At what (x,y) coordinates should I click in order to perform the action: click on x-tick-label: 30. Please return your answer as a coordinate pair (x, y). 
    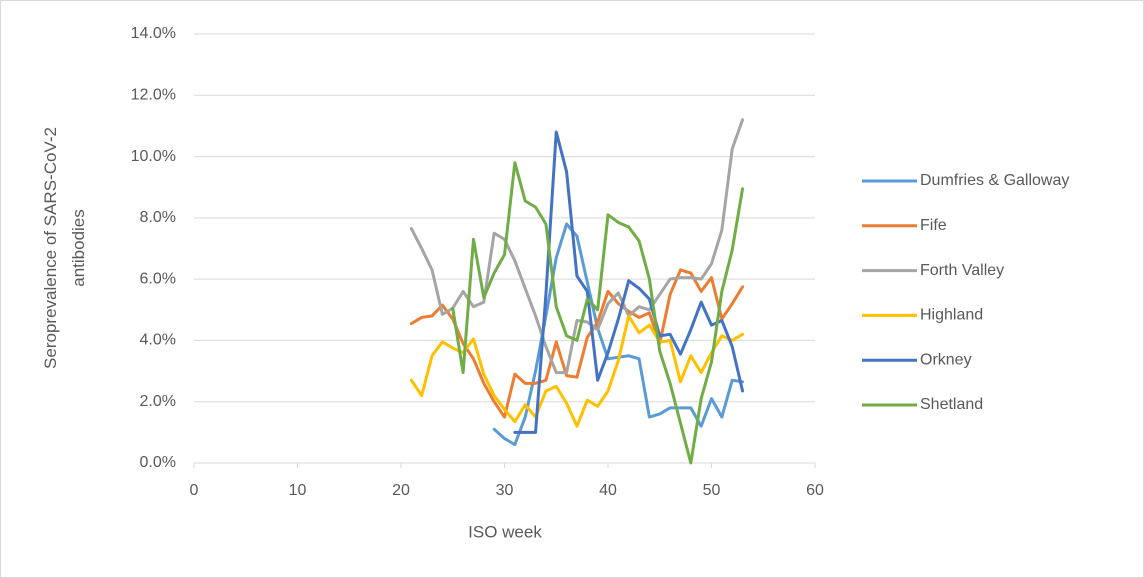
    Looking at the image, I should click on (505, 490).